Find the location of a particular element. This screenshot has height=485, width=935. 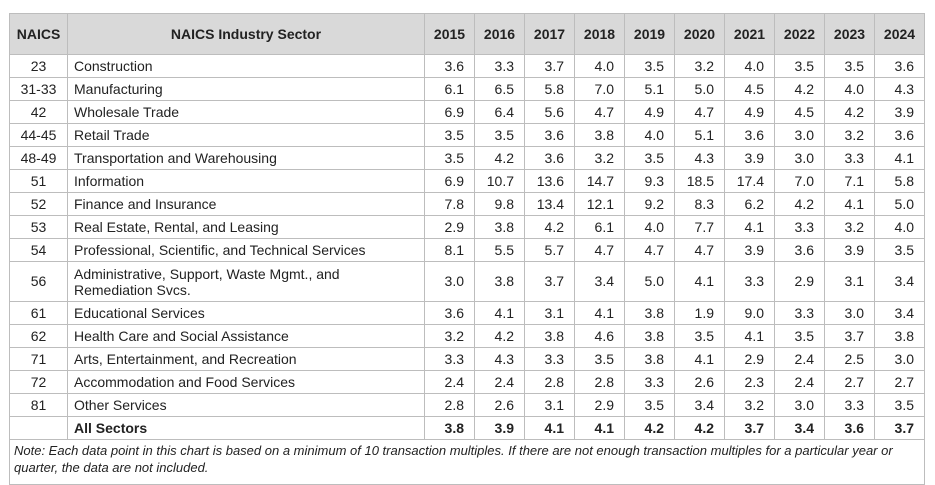

header-sector: NAICS Industry Sector is located at coordinates (246, 34).